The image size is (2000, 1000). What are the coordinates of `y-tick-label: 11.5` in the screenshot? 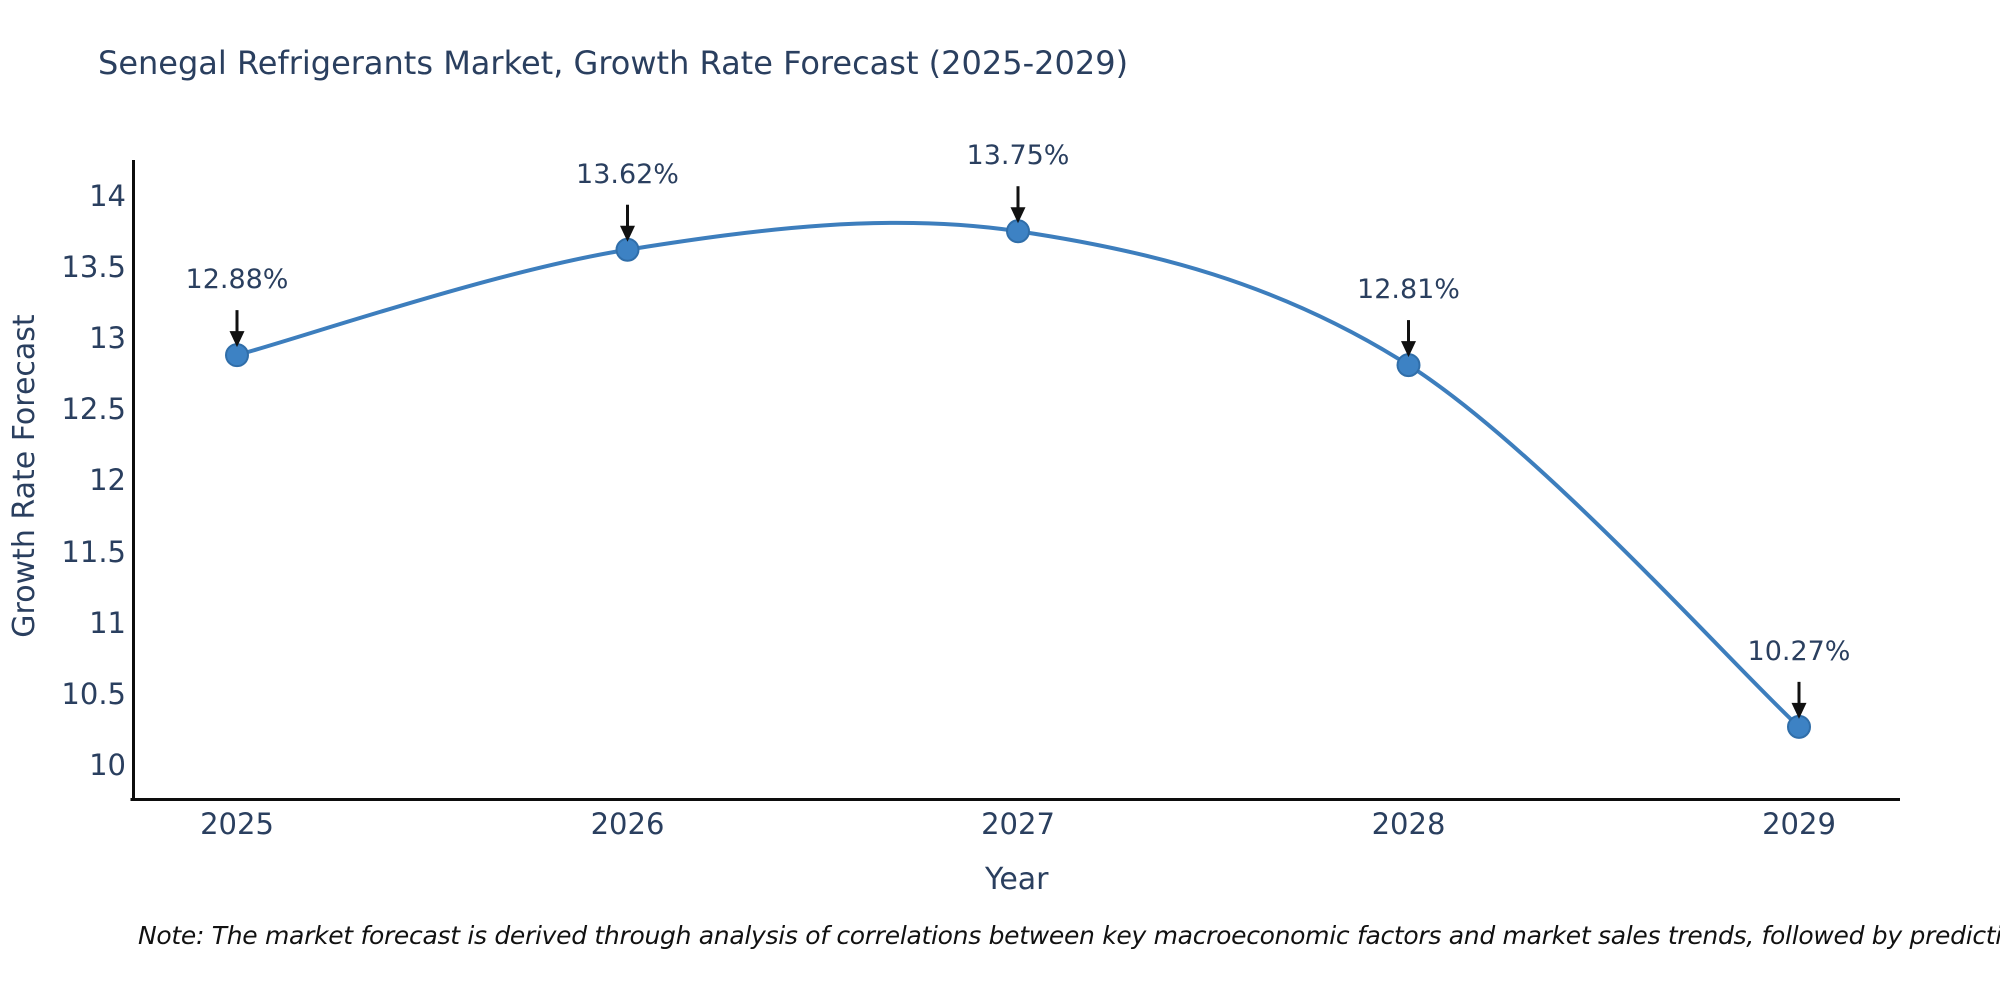 It's located at (93, 551).